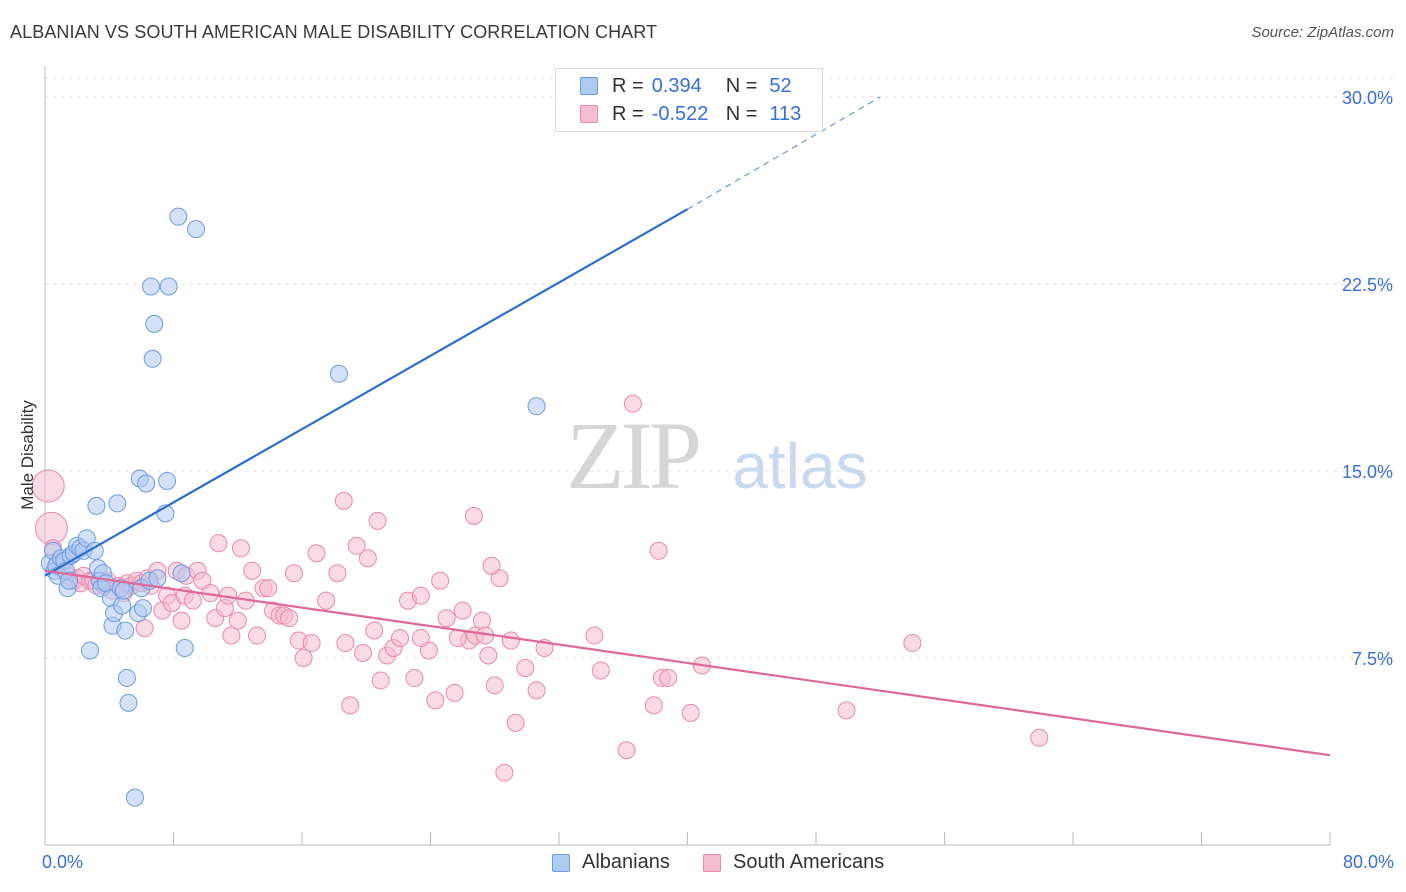 This screenshot has height=892, width=1406. What do you see at coordinates (689, 100) in the screenshot?
I see `stats-legend: R = 0.394 N = 52 R = -0.522 N = 113` at bounding box center [689, 100].